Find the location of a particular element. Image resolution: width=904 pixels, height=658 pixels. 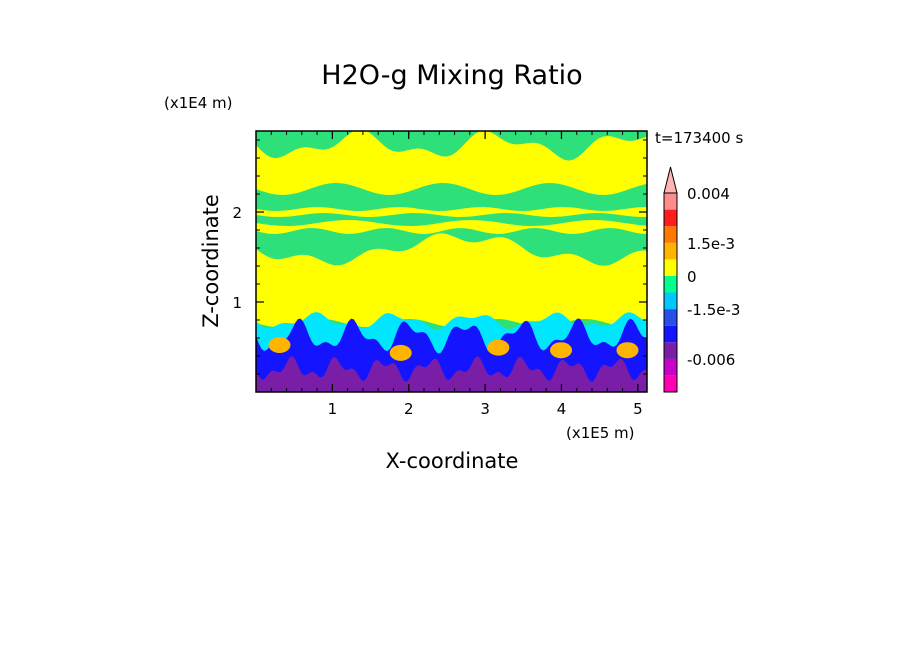

colorbar-frame is located at coordinates (670, 292).